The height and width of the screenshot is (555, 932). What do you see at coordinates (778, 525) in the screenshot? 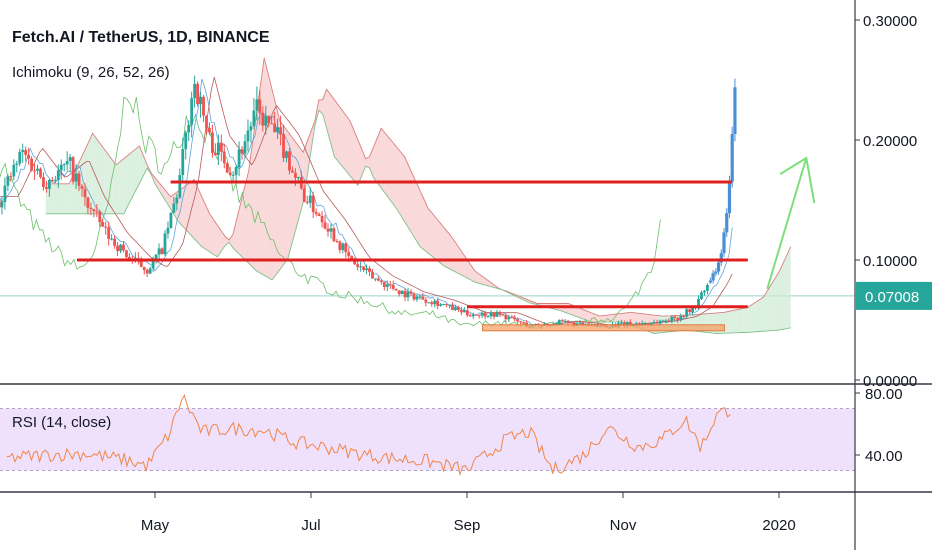
I see `x-tick-label: 2020` at bounding box center [778, 525].